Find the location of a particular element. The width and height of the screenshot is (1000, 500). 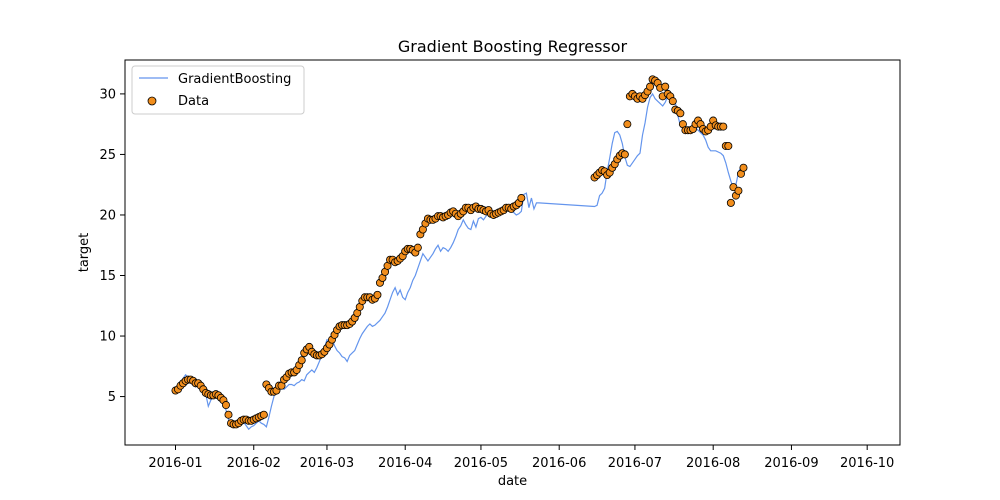

legend-box is located at coordinates (218, 90).